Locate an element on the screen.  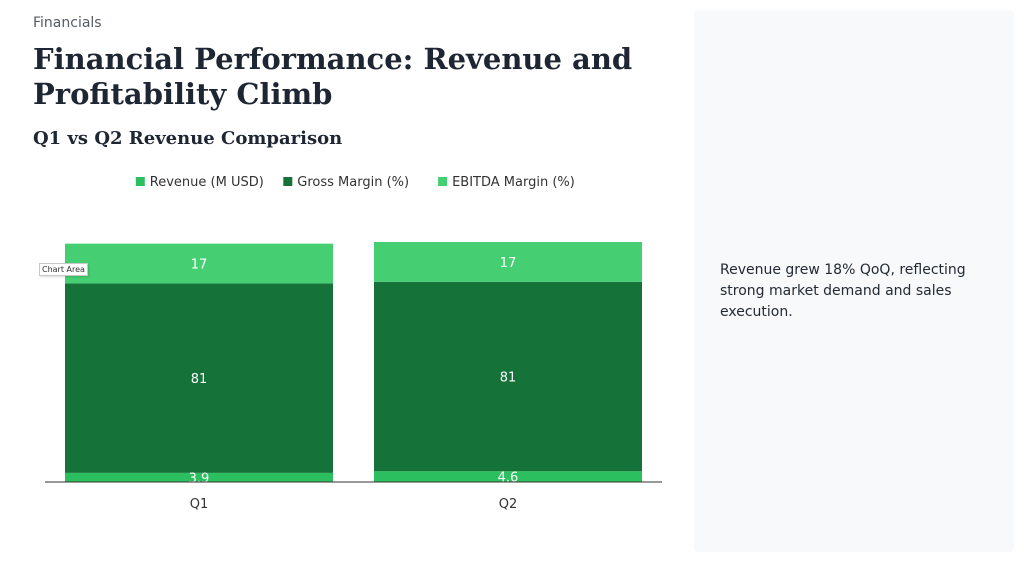
data-label-q2-ebitda-margin: 17 is located at coordinates (508, 263).